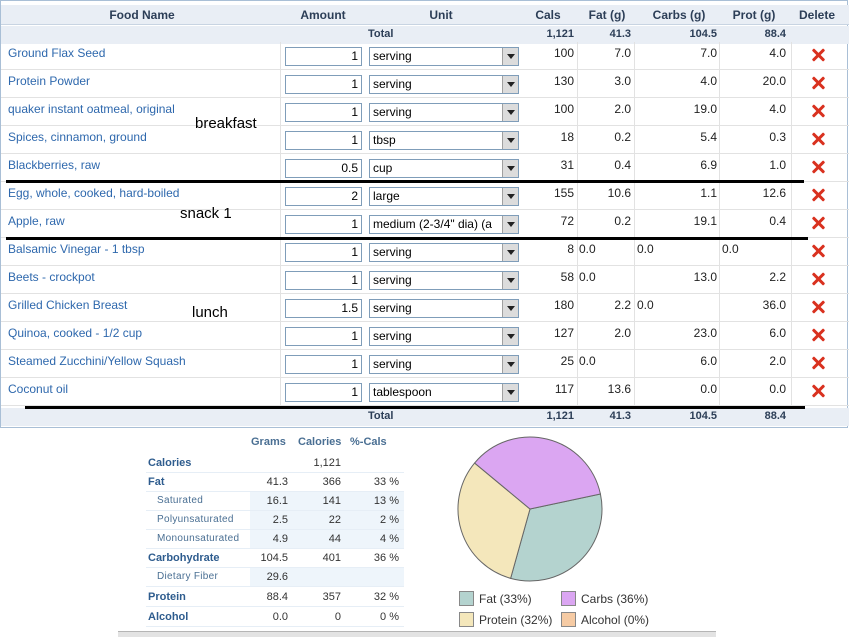  I want to click on fat-value: 0.0, so click(587, 361).